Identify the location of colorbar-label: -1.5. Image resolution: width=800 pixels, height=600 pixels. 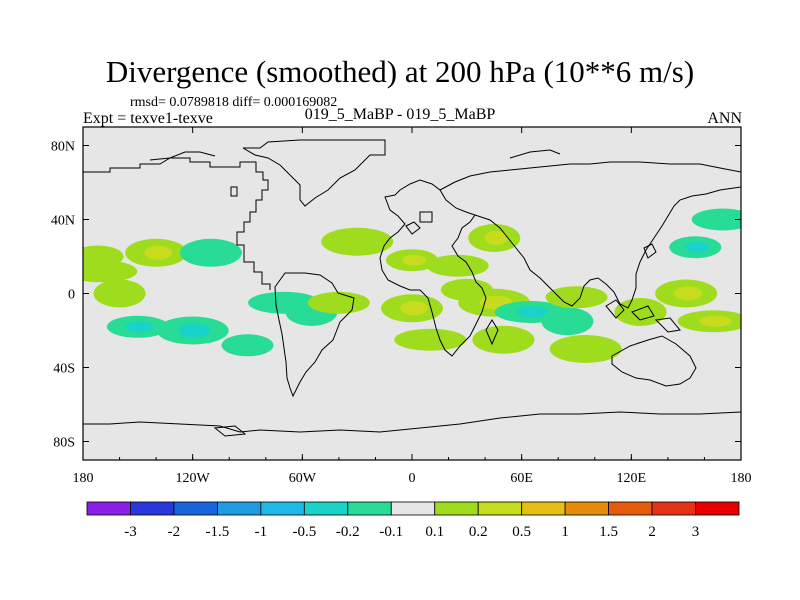
(218, 532).